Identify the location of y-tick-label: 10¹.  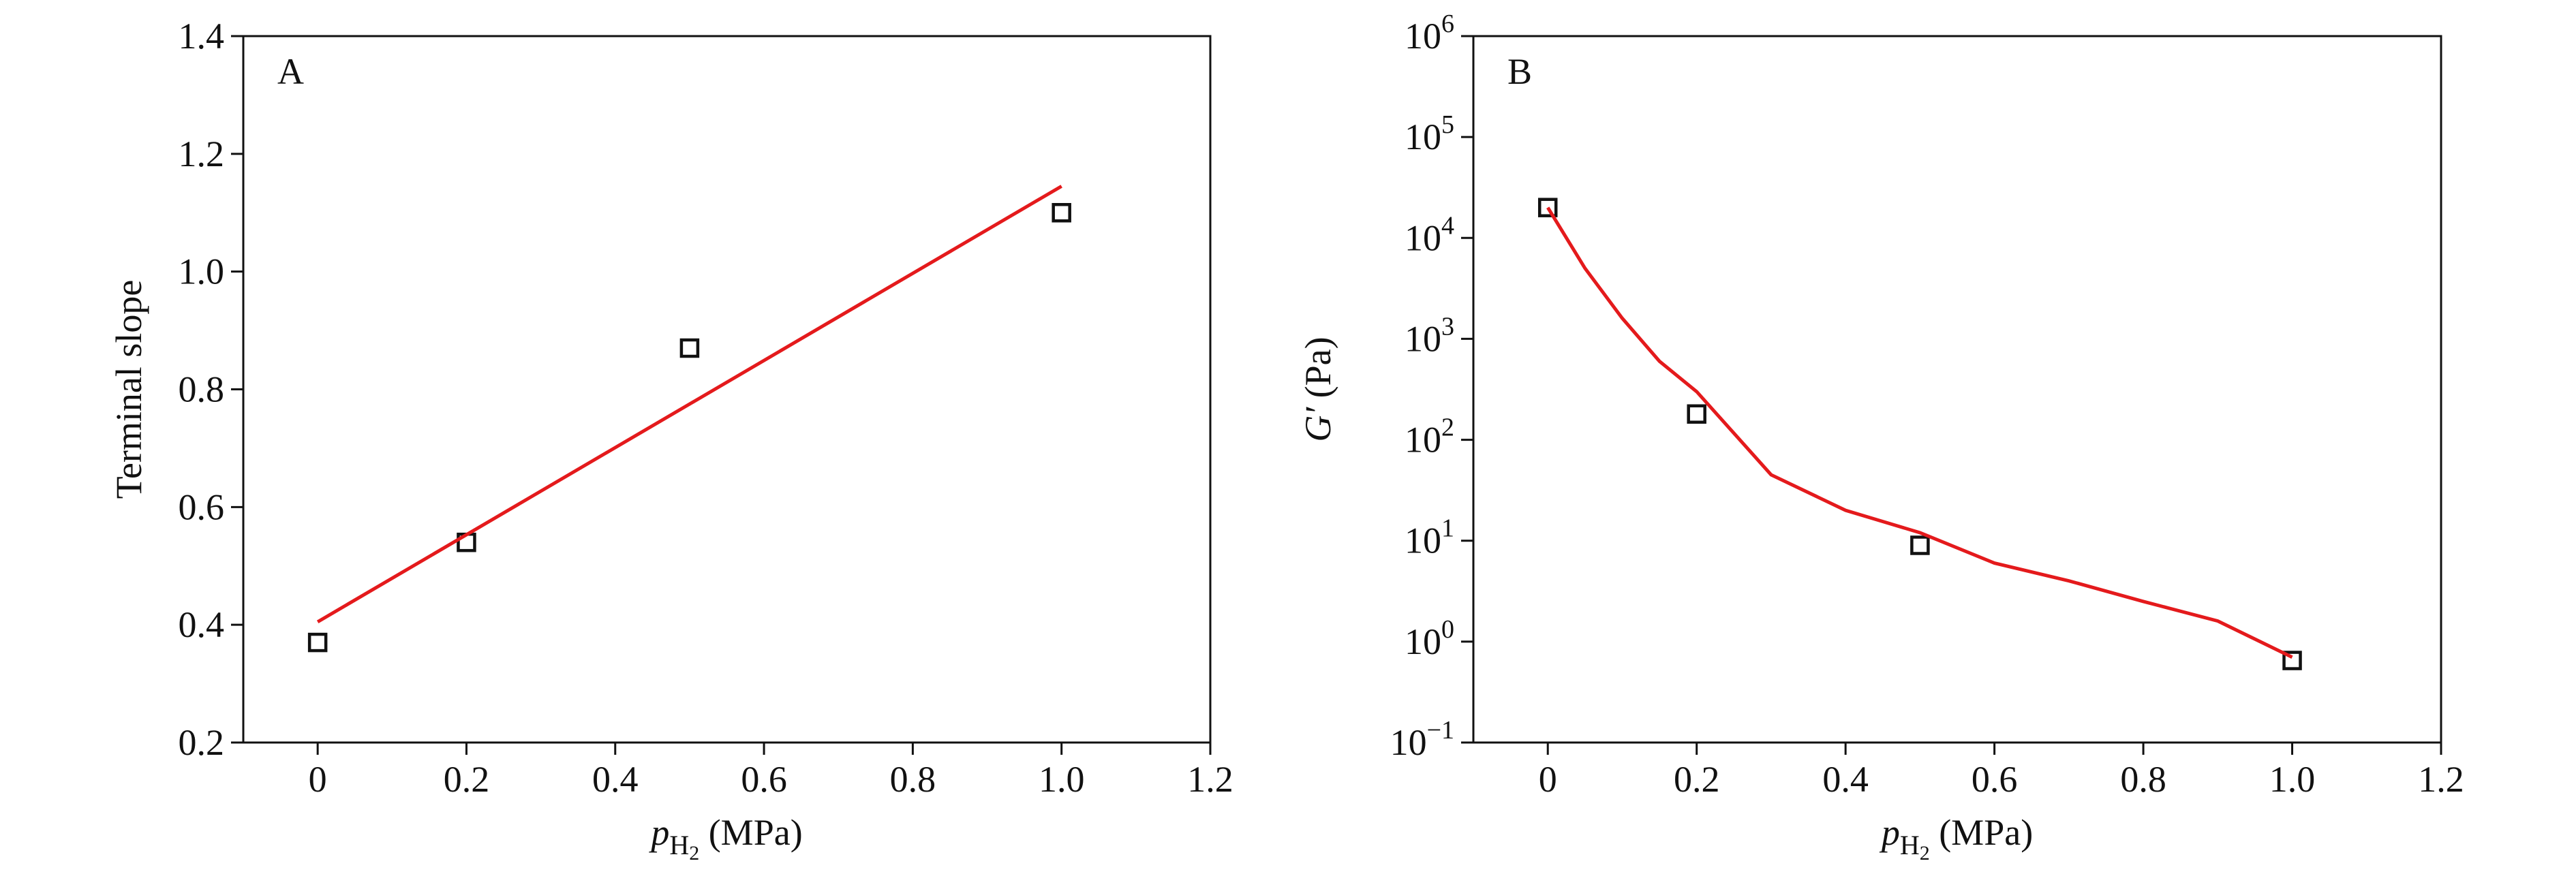
(1429, 537).